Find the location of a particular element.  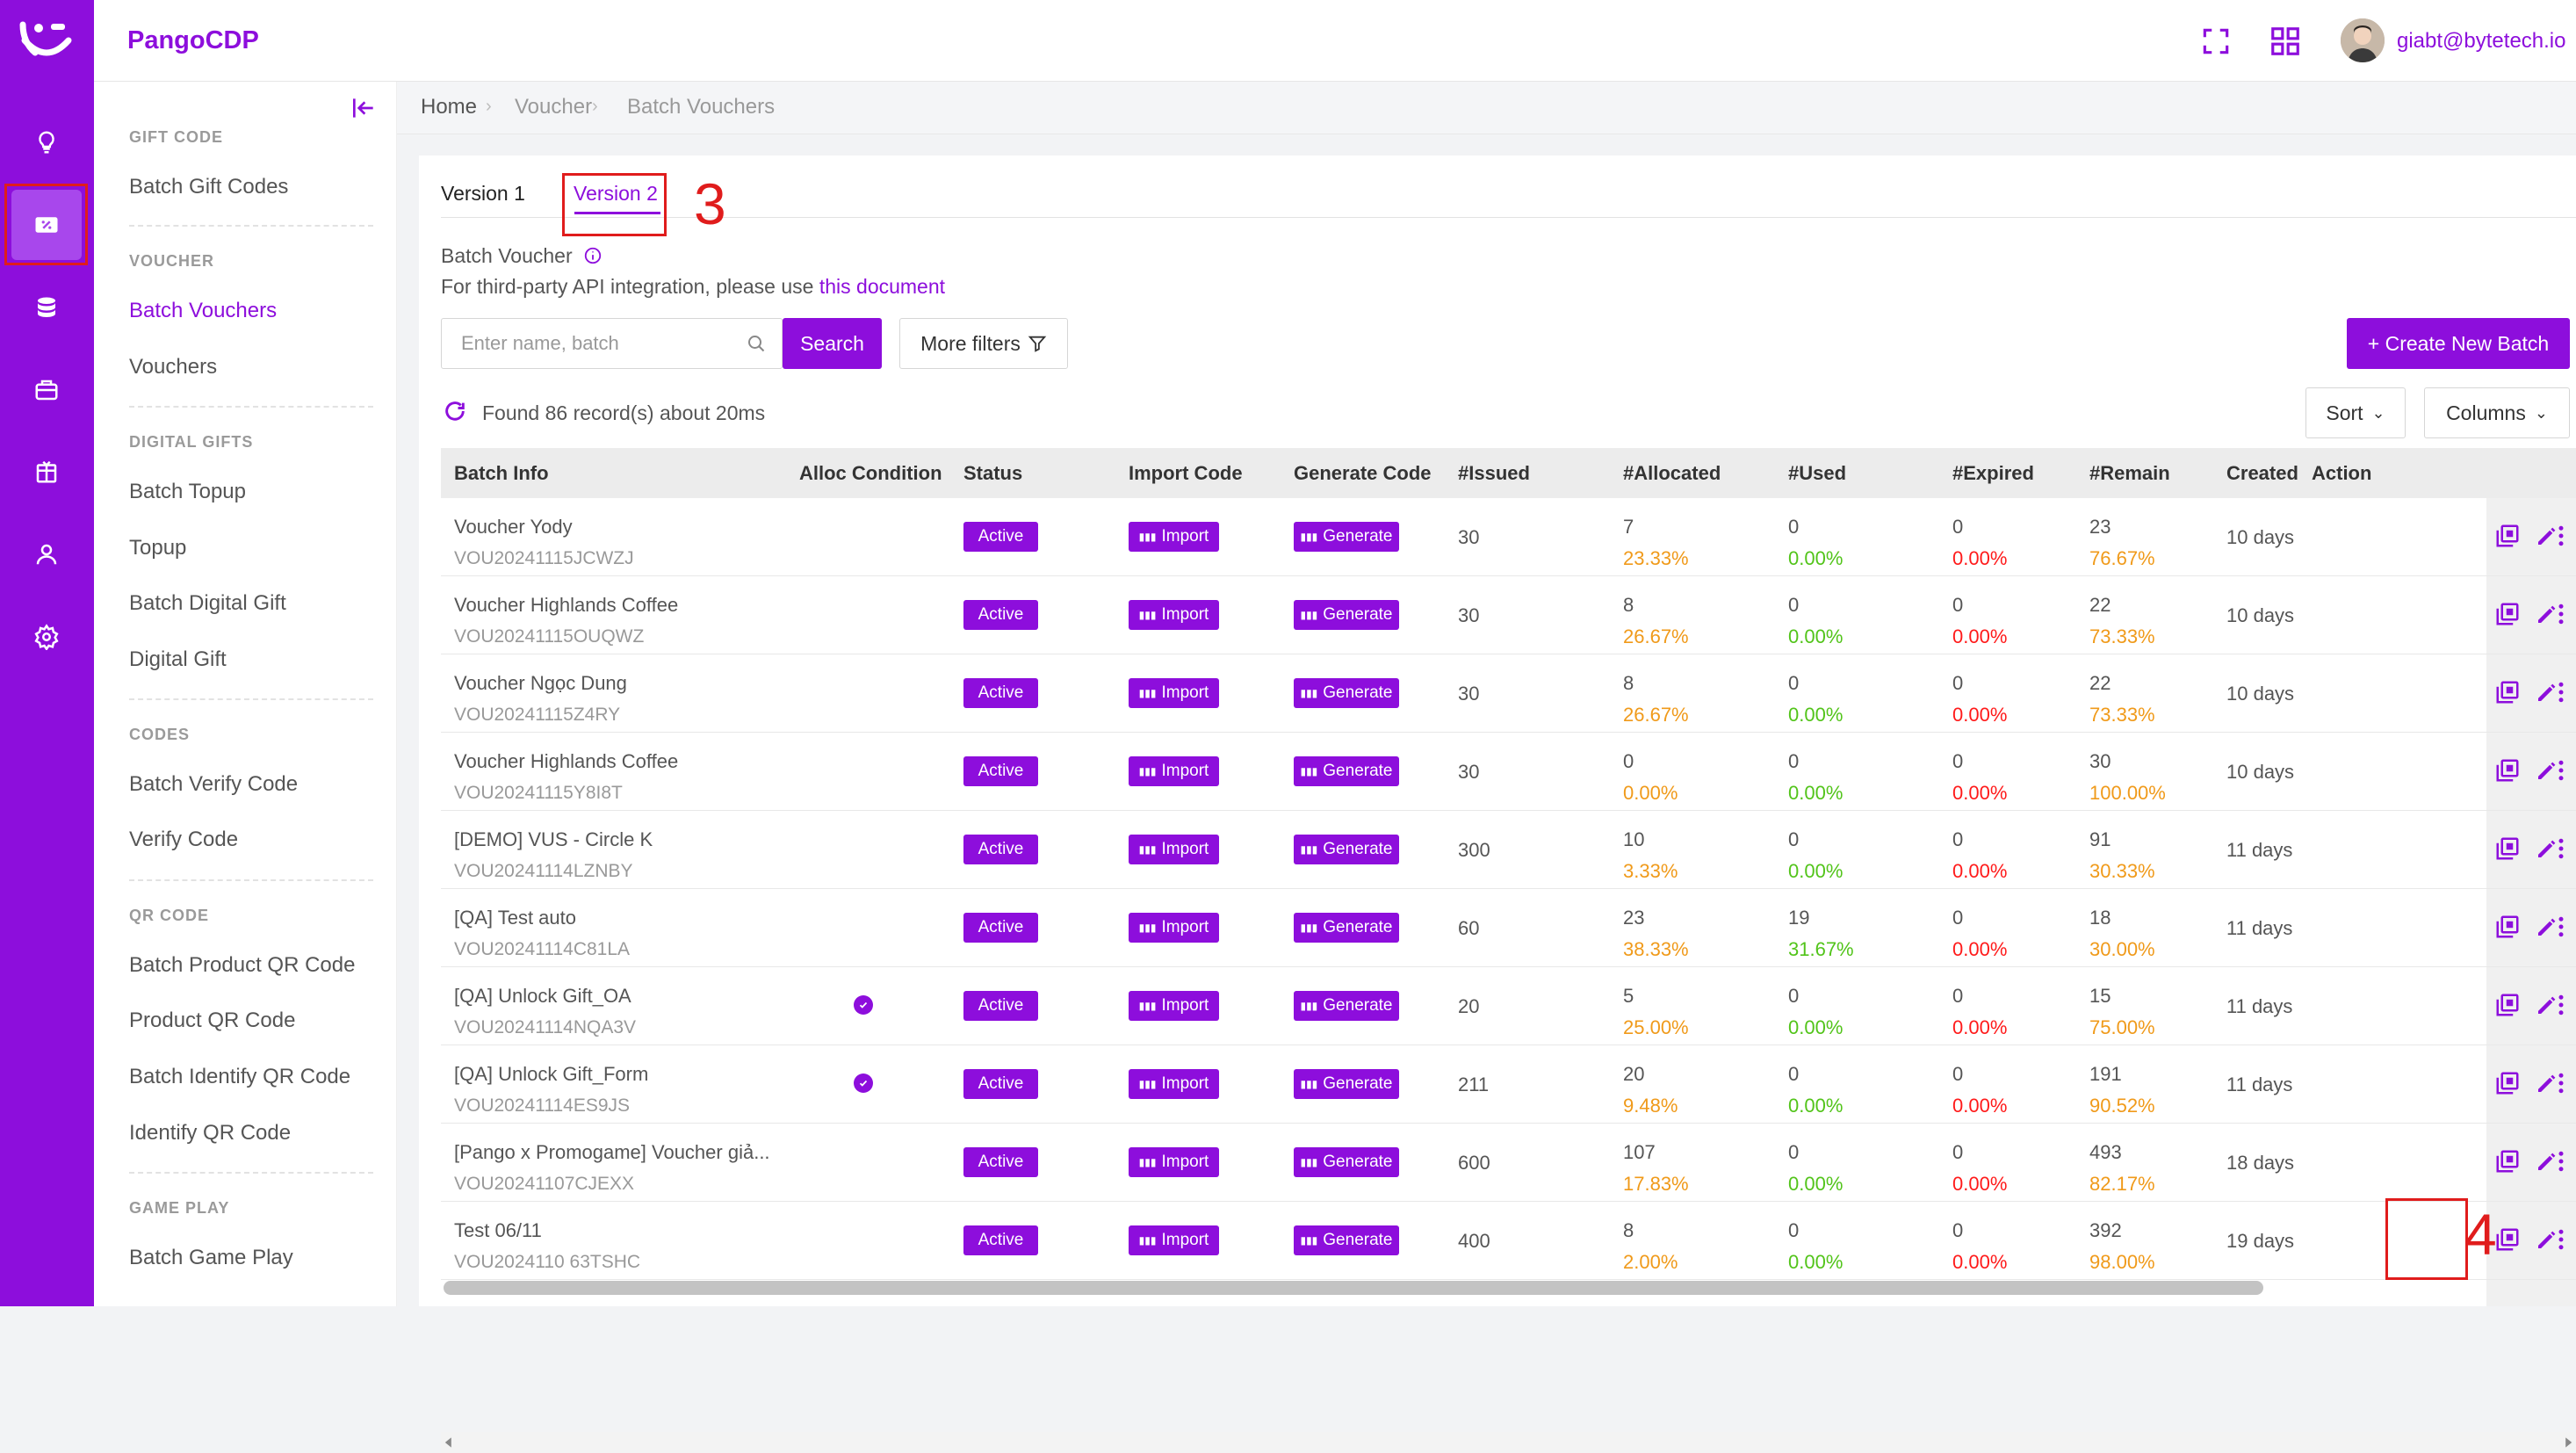

search-icon is located at coordinates (756, 343).